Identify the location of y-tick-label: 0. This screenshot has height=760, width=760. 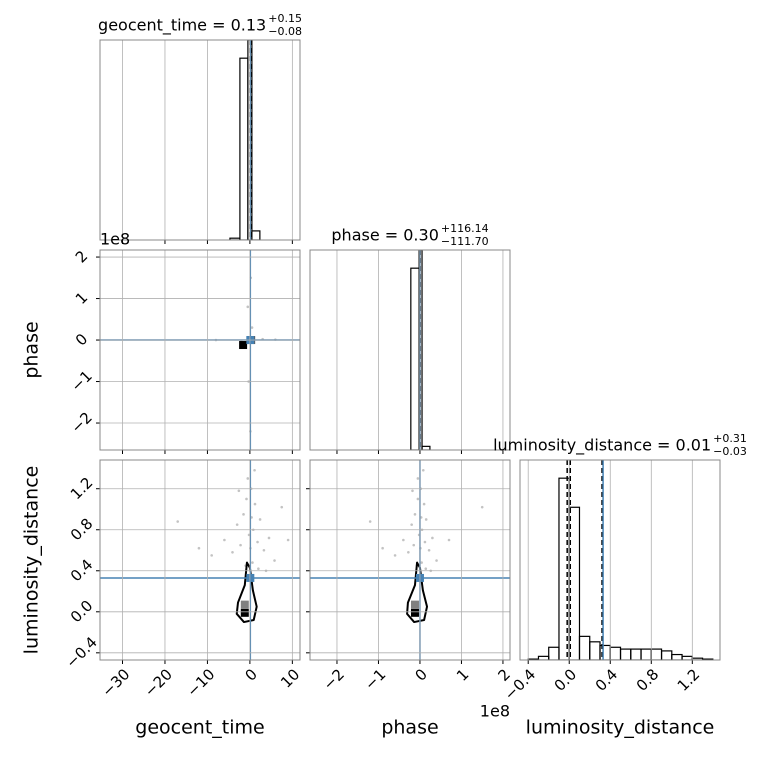
(81, 339).